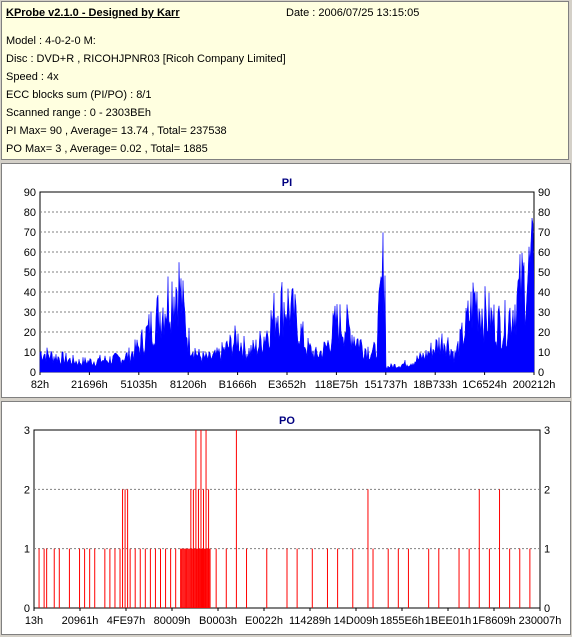  Describe the element at coordinates (287, 421) in the screenshot. I see `chart-title: PO` at that location.